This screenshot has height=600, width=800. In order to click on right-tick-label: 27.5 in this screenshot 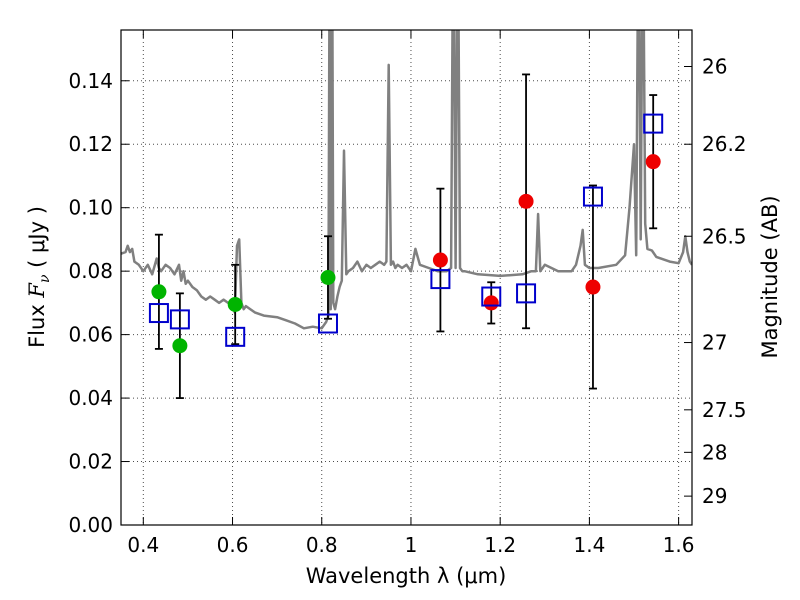, I will do `click(724, 410)`.